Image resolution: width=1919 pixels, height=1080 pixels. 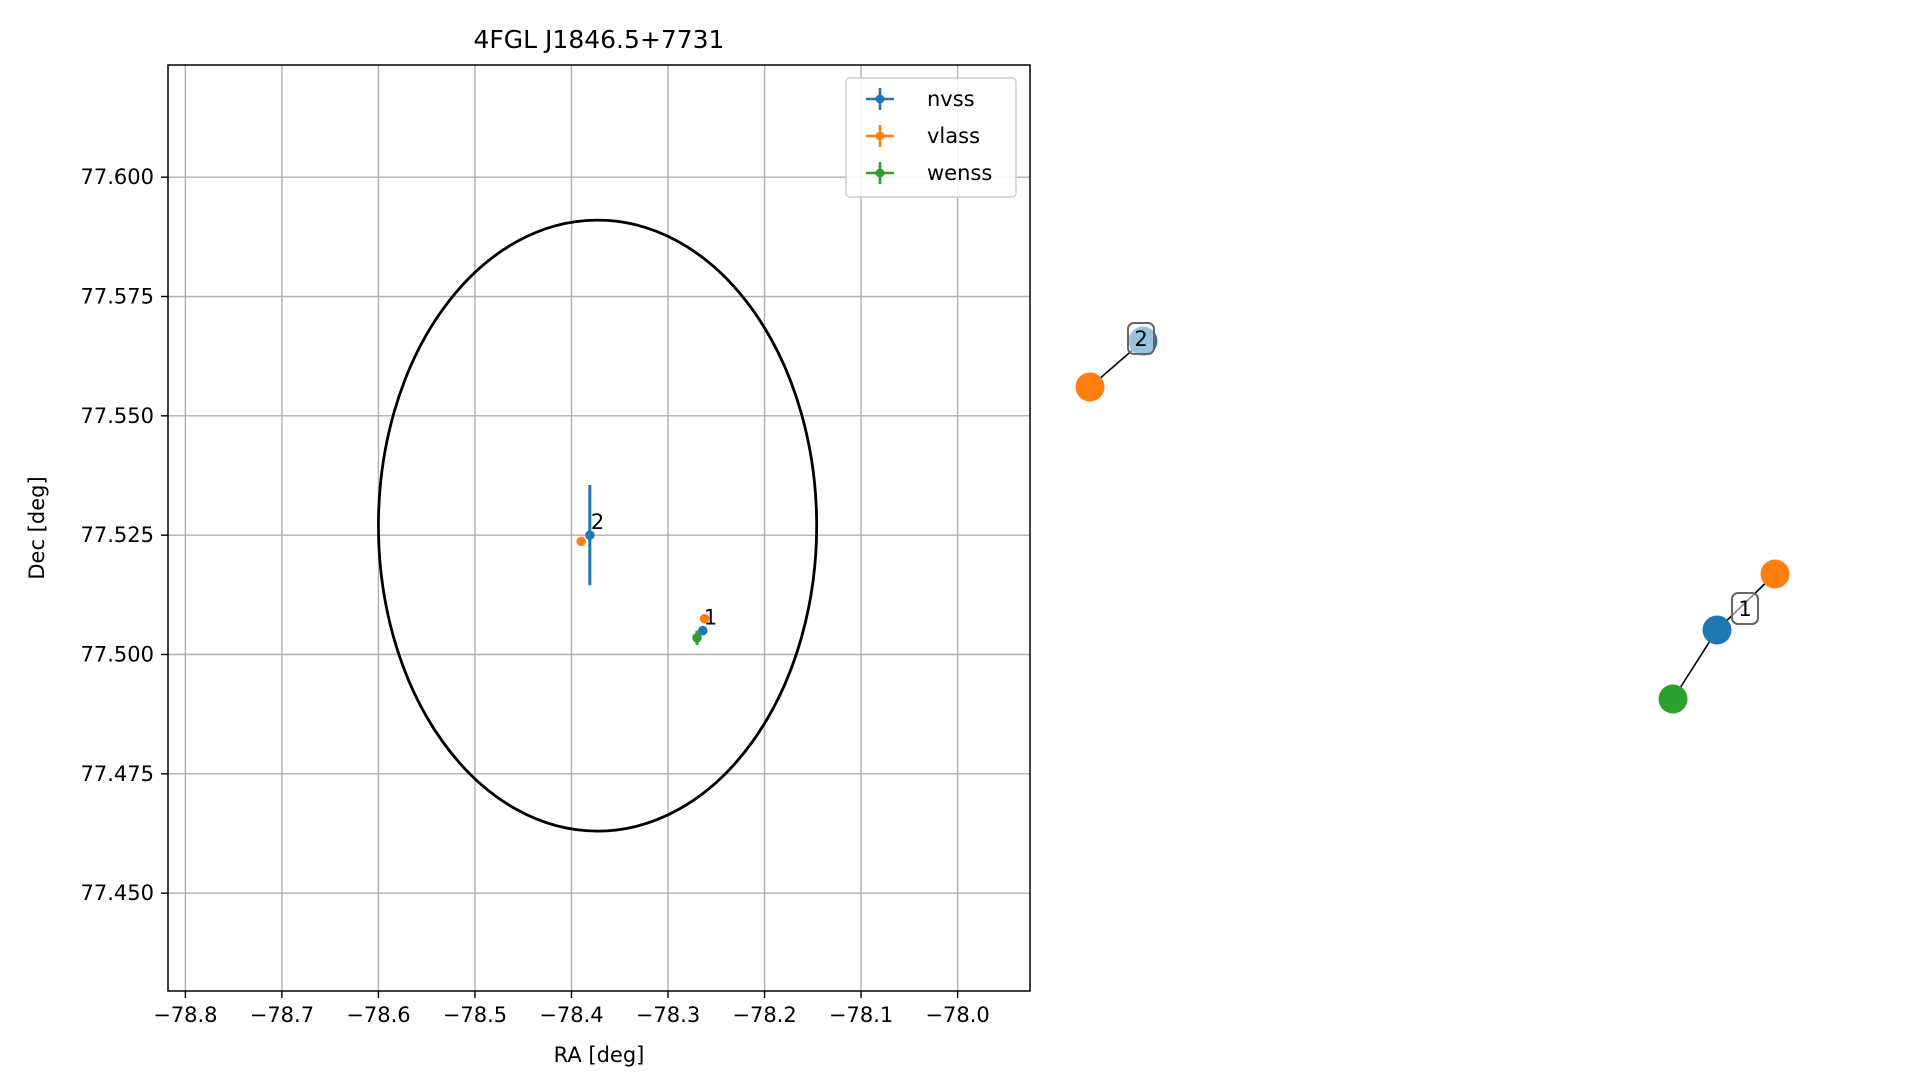 What do you see at coordinates (117, 416) in the screenshot?
I see `y-tick-label: 77.550` at bounding box center [117, 416].